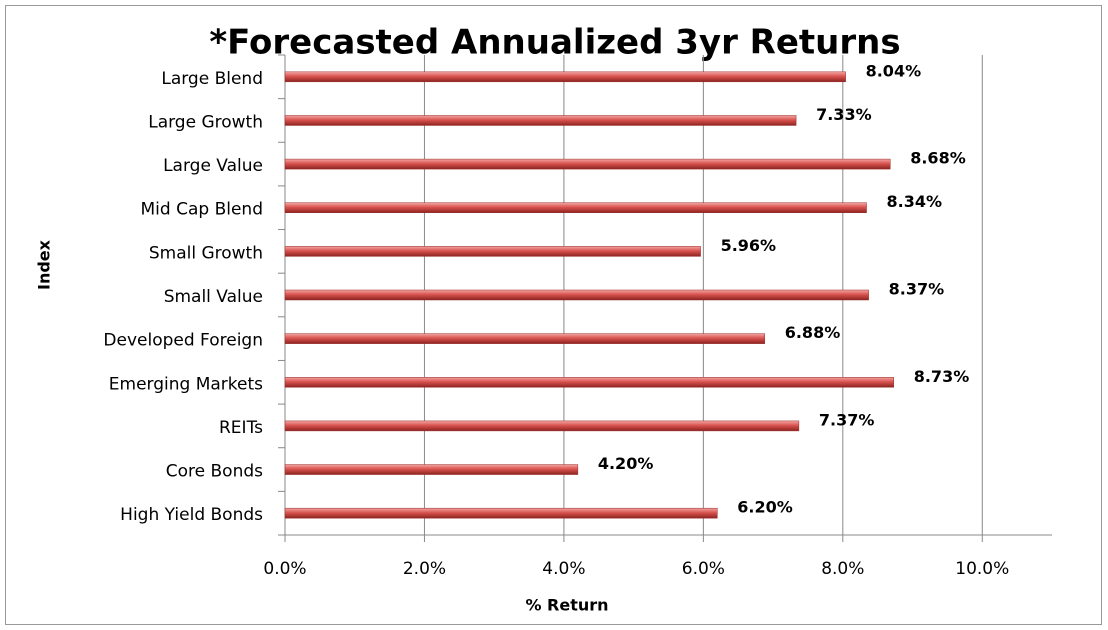 This screenshot has height=630, width=1108. Describe the element at coordinates (566, 605) in the screenshot. I see `x-axis-label: % Return` at that location.